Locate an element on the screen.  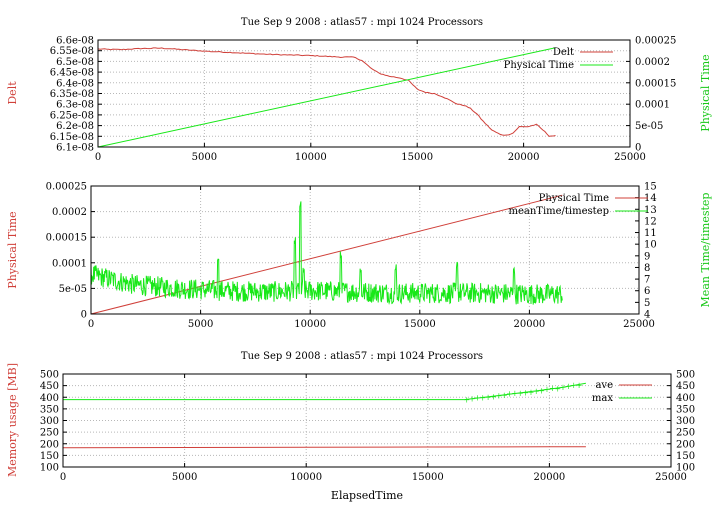
panel1-y-label: Delt is located at coordinates (12, 93).